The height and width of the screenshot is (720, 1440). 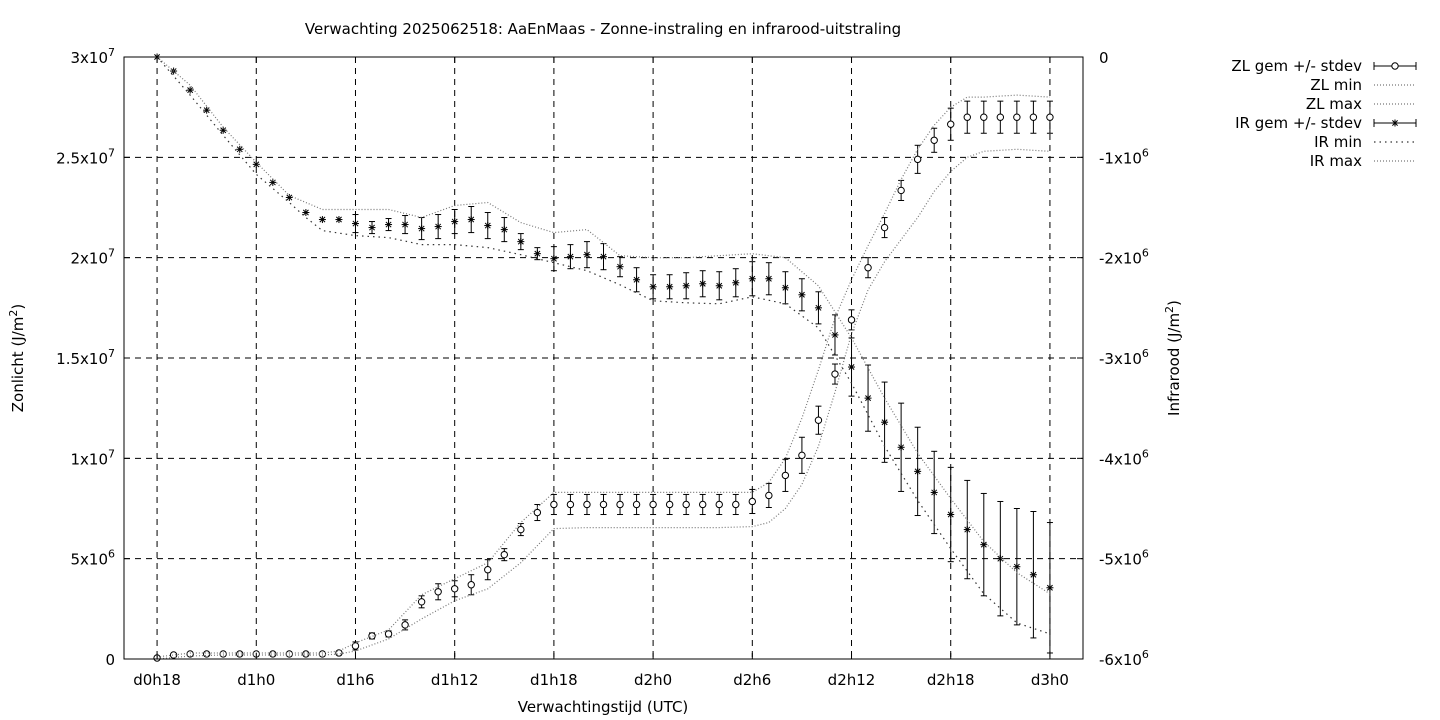 I want to click on x-tick-label: d1h18, so click(x=554, y=680).